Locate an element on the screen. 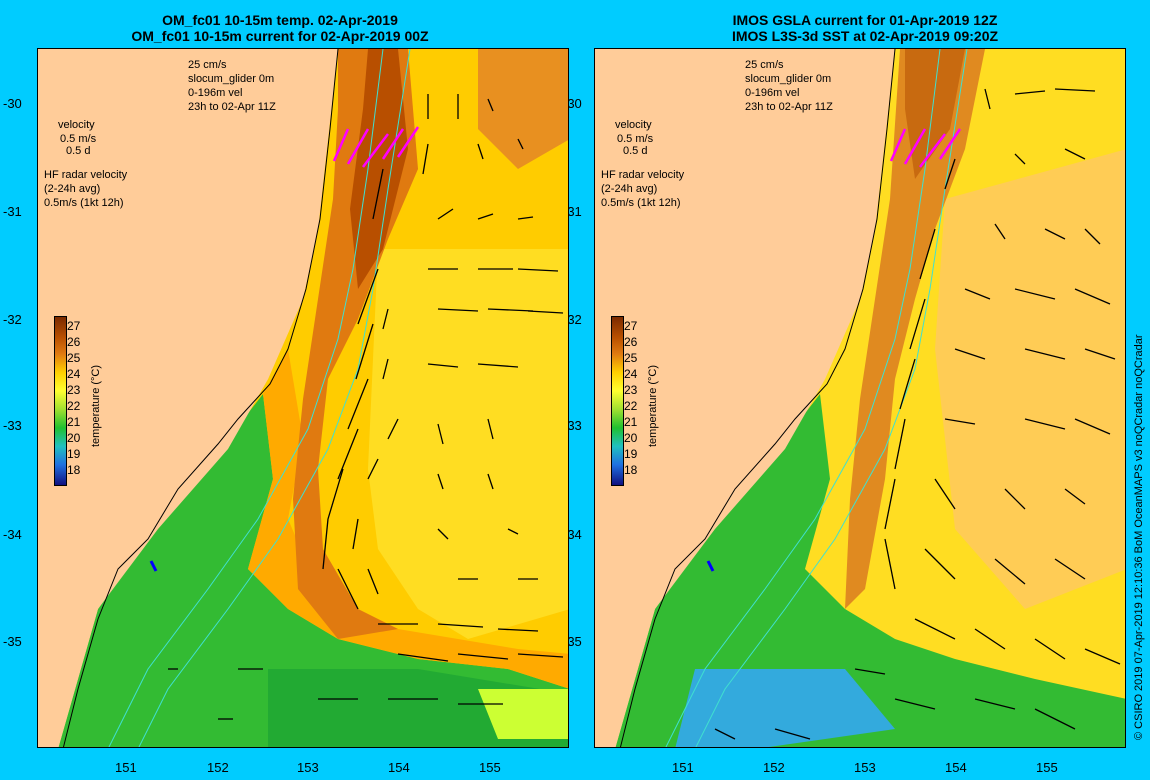 The height and width of the screenshot is (780, 1150). lat-label: -33 is located at coordinates (12, 425).